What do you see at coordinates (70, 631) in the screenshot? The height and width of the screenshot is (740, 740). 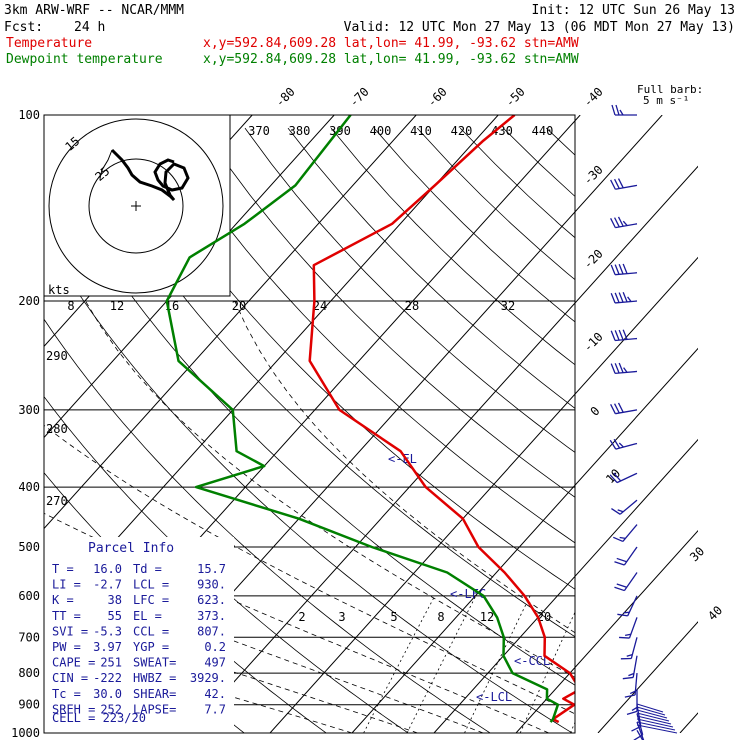 I see `parcel-row: SVI =` at bounding box center [70, 631].